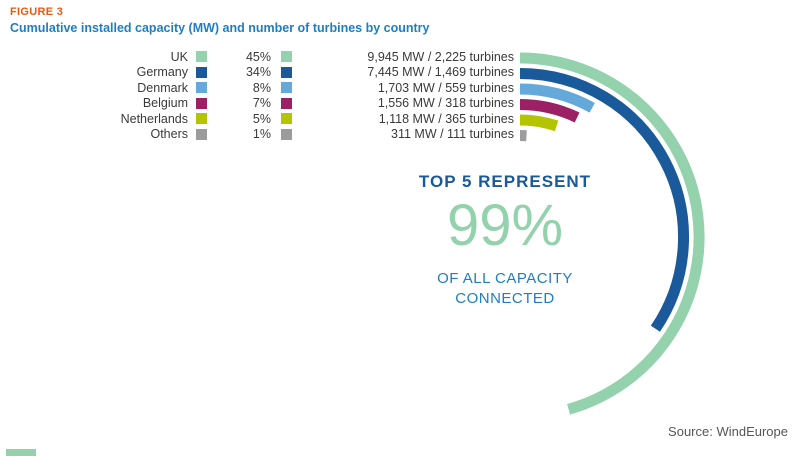 The image size is (800, 456). Describe the element at coordinates (302, 73) in the screenshot. I see `legend-row-germany: Germany 34% 7,445 MW / 1,469 turbines` at that location.